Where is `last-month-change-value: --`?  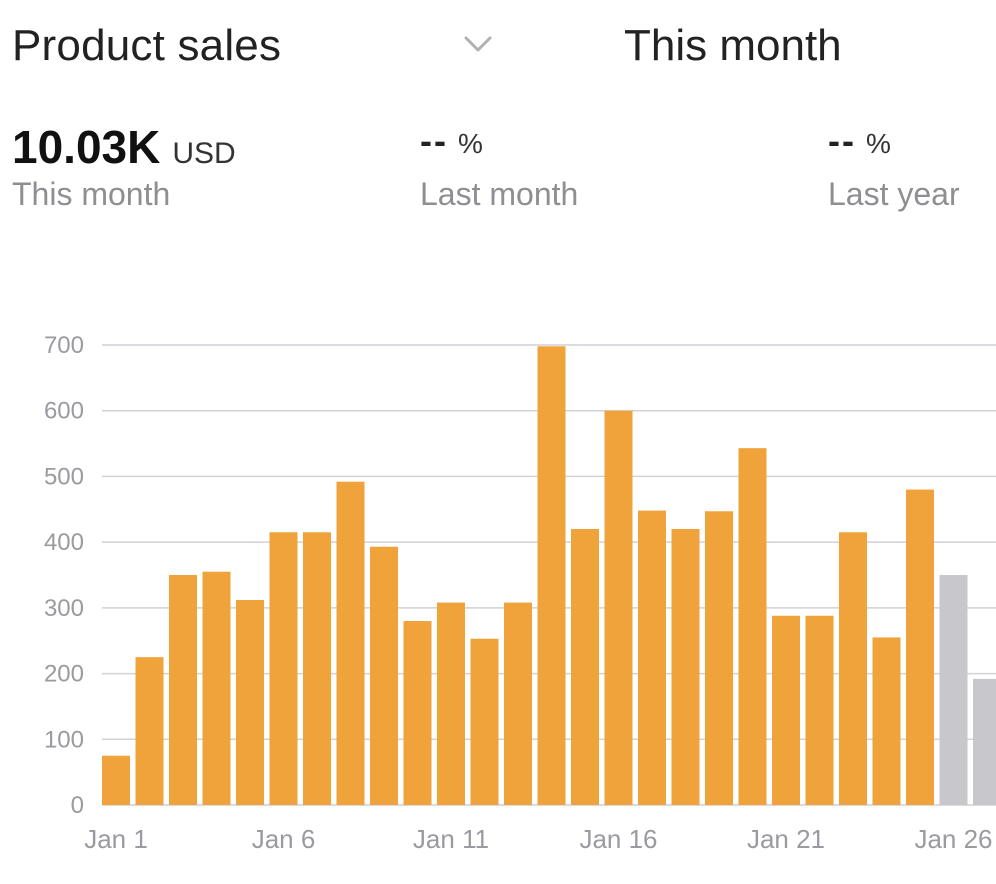
last-month-change-value: -- is located at coordinates (434, 140).